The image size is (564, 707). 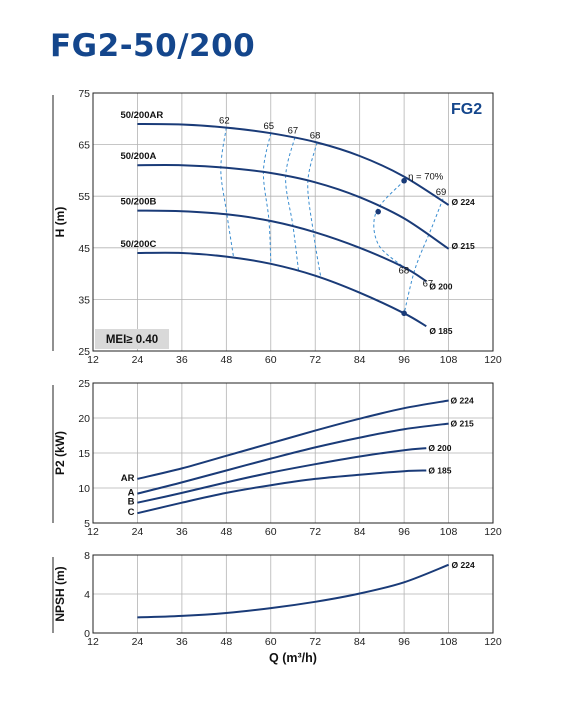 I want to click on efficiency-label: 62, so click(x=224, y=121).